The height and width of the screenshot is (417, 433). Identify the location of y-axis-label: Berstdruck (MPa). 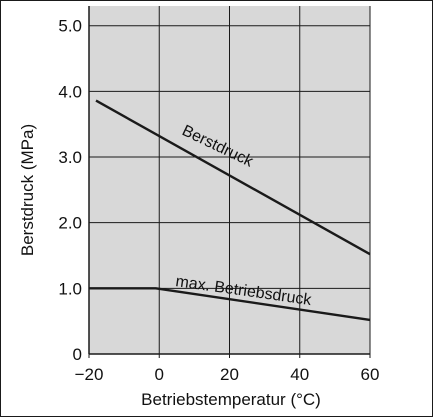
(27, 190).